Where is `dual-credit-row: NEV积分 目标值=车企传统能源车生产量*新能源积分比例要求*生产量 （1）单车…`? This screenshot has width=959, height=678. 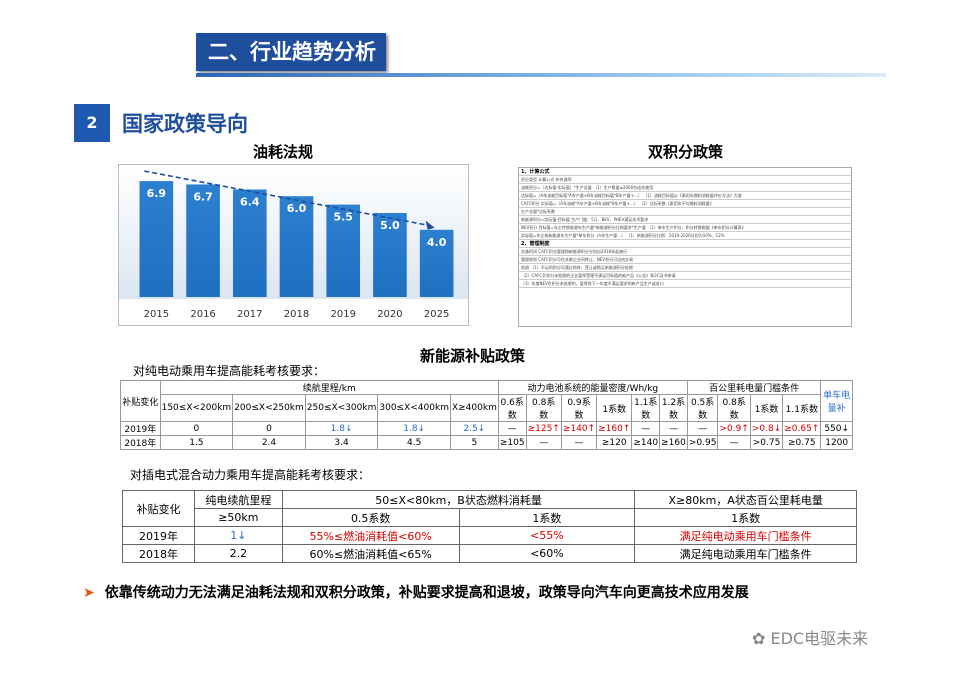
dual-credit-row: NEV积分 目标值=车企传统能源车生产量*新能源积分比例要求*生产量 （1）单车… is located at coordinates (685, 228).